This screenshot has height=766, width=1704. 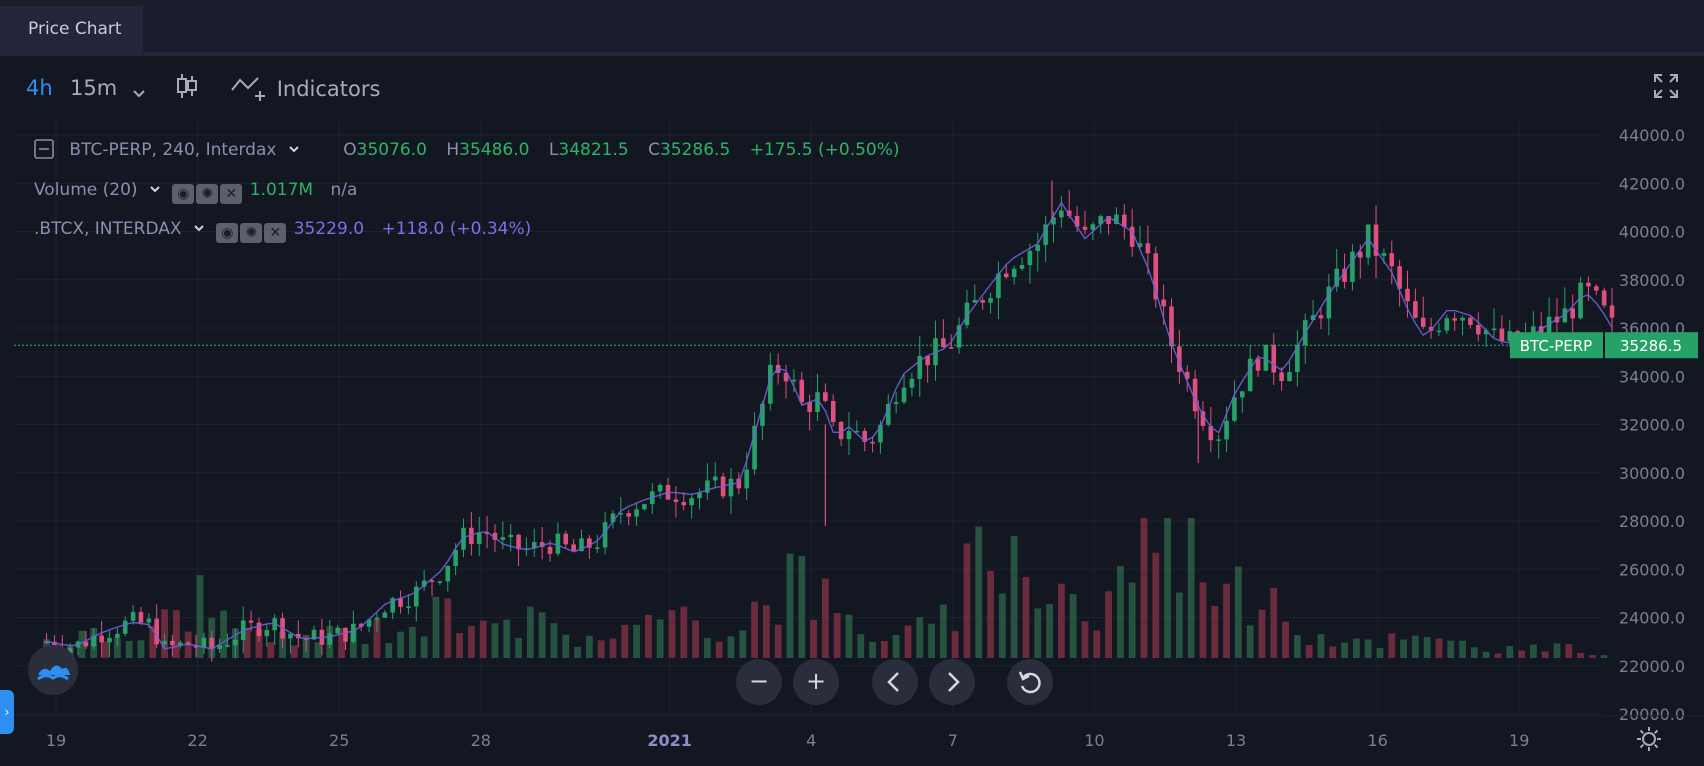 What do you see at coordinates (71, 31) in the screenshot?
I see `tab-price-chart: Price Chart` at bounding box center [71, 31].